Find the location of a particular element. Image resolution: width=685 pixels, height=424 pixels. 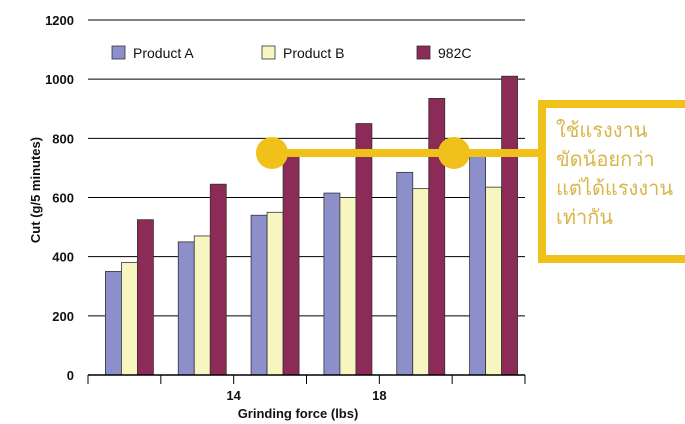

y-axis-label: Cut (g/5 minutes) is located at coordinates (35, 190).